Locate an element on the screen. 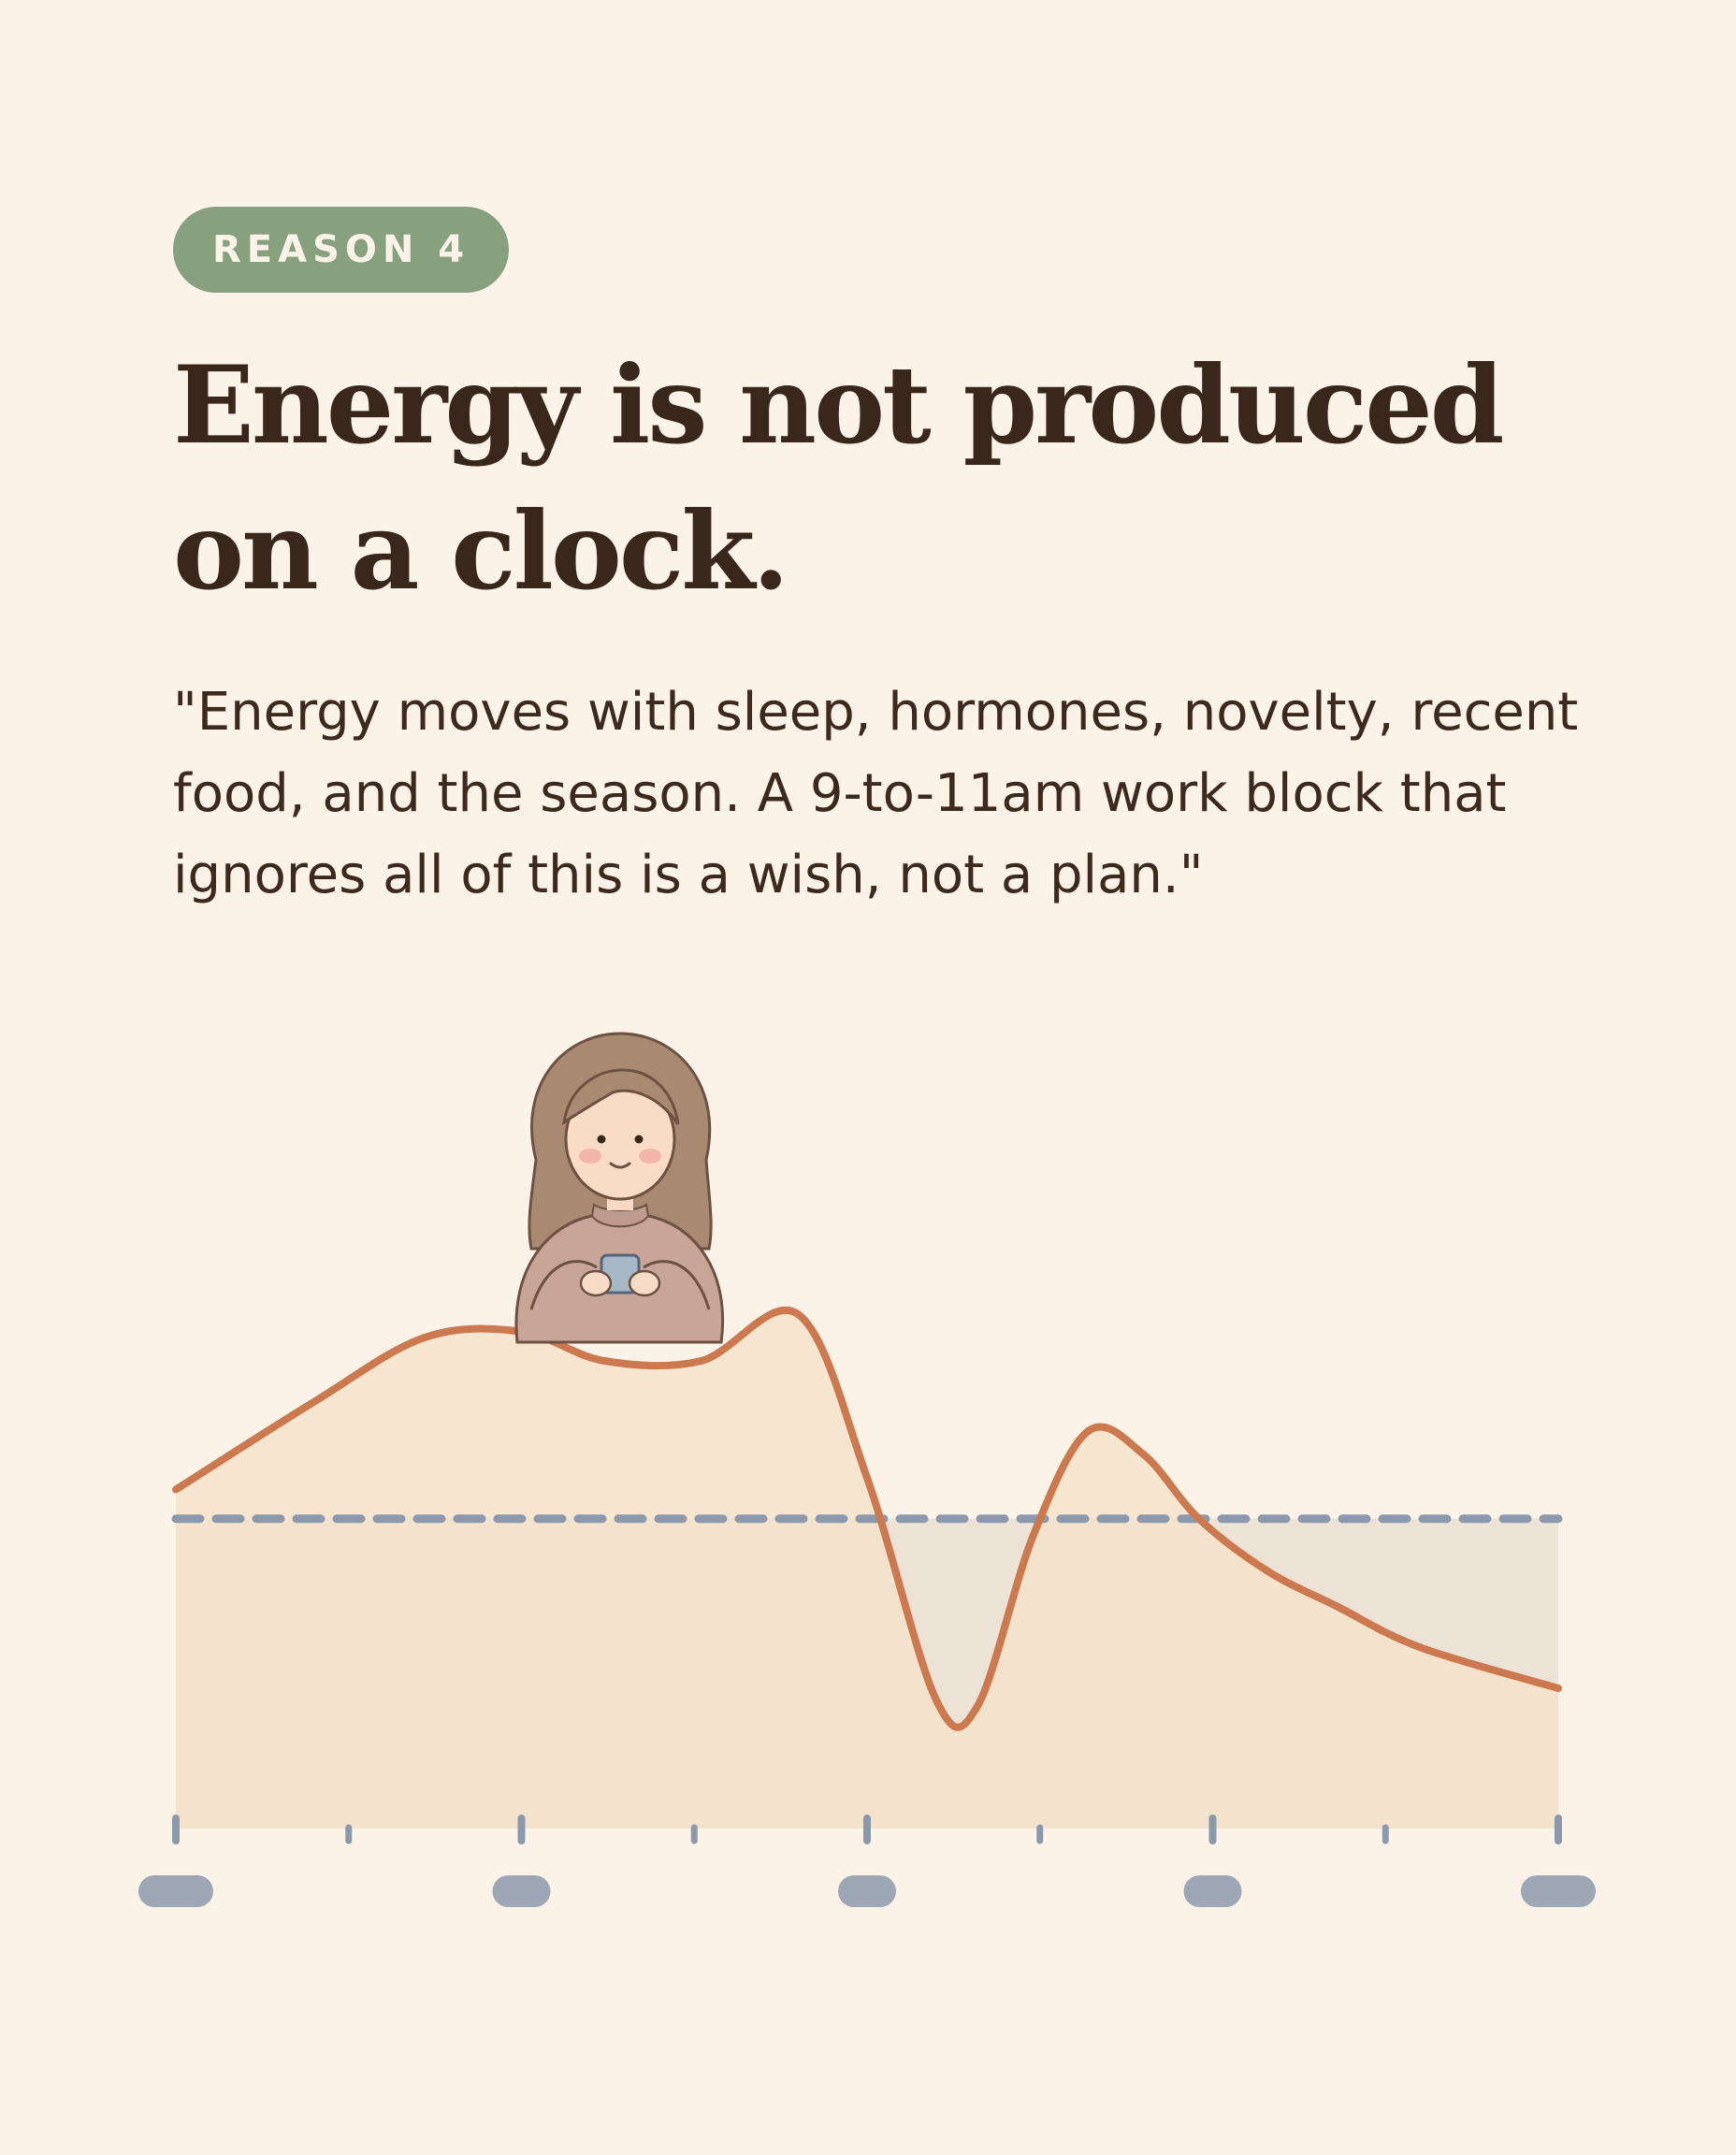 The image size is (1736, 2155). x-axis-ticks is located at coordinates (867, 1830).